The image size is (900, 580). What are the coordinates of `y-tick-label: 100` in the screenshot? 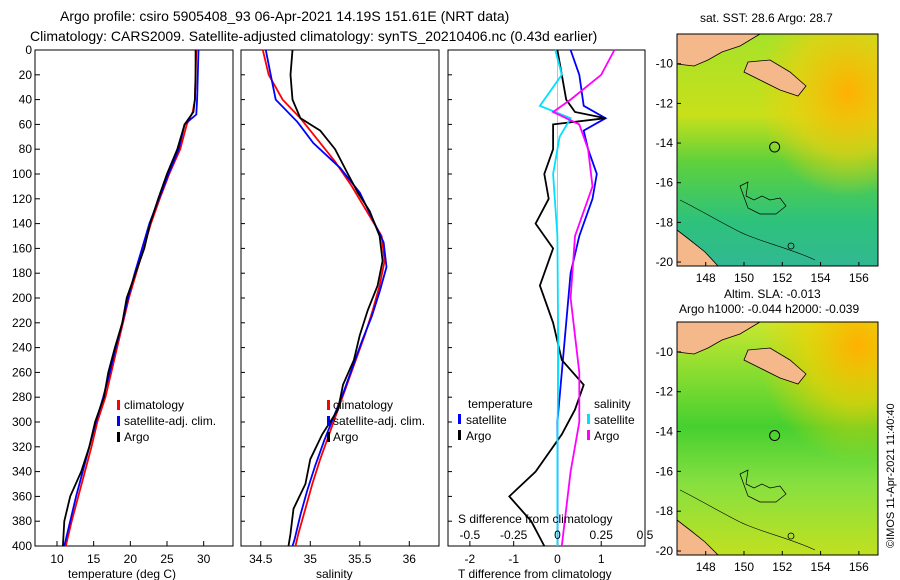 It's located at (22, 174).